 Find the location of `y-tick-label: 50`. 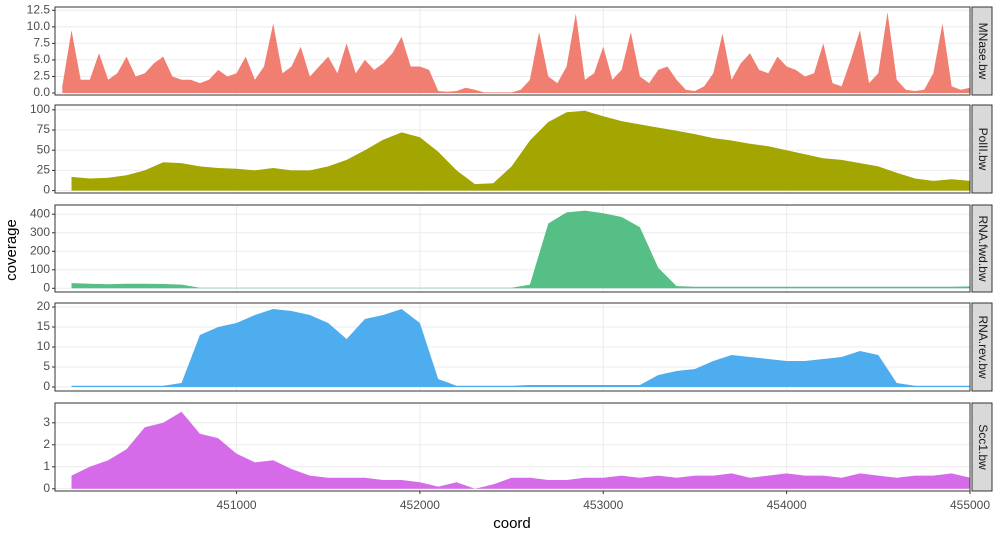

y-tick-label: 50 is located at coordinates (44, 149).